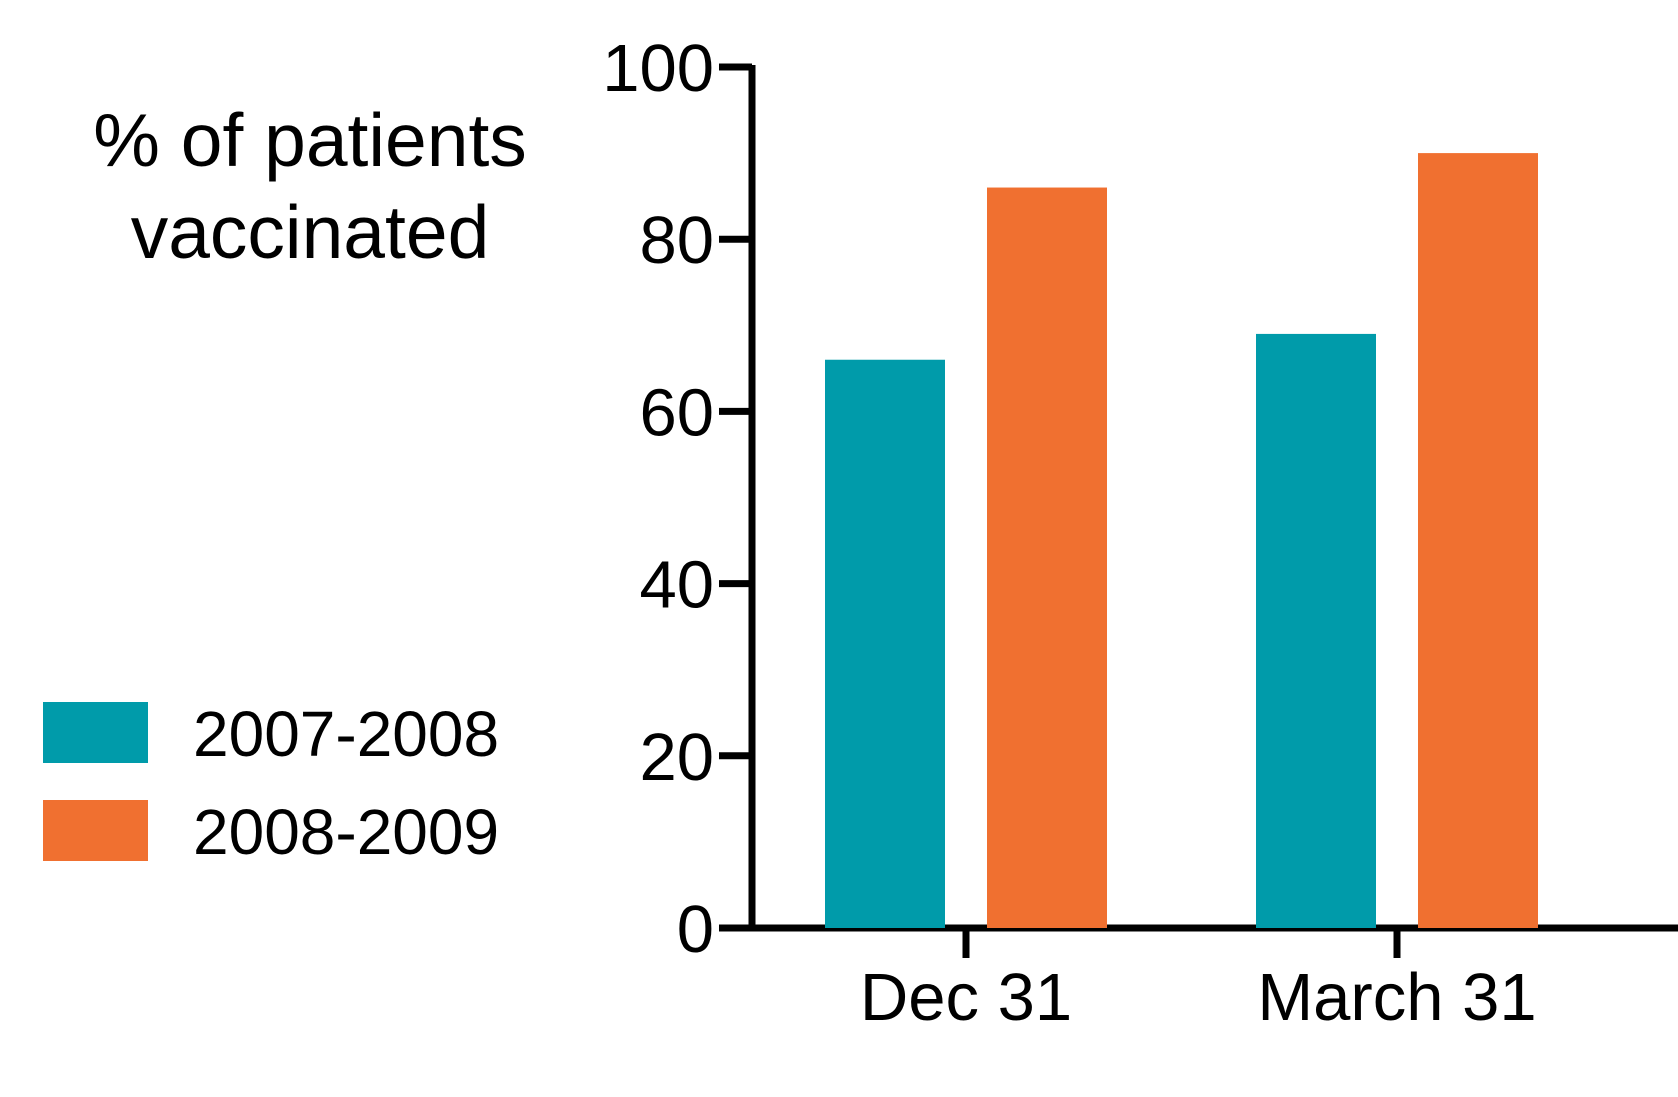 This screenshot has width=1678, height=1097. I want to click on y-axis-label-line1: % of patients, so click(310, 140).